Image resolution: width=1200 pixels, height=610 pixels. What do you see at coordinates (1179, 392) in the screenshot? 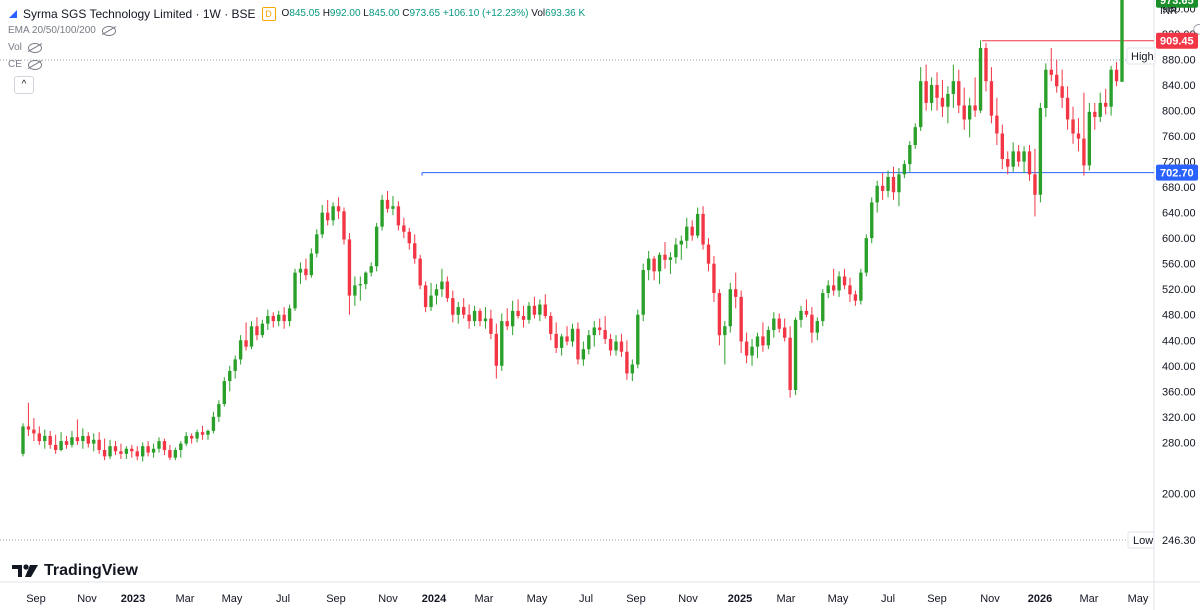
I see `price-tick-label: 360.00` at bounding box center [1179, 392].